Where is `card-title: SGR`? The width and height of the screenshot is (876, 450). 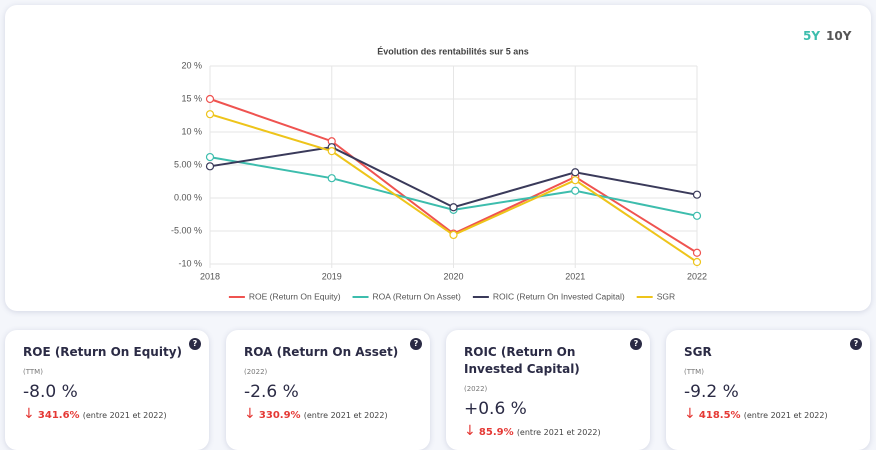
card-title: SGR is located at coordinates (698, 352).